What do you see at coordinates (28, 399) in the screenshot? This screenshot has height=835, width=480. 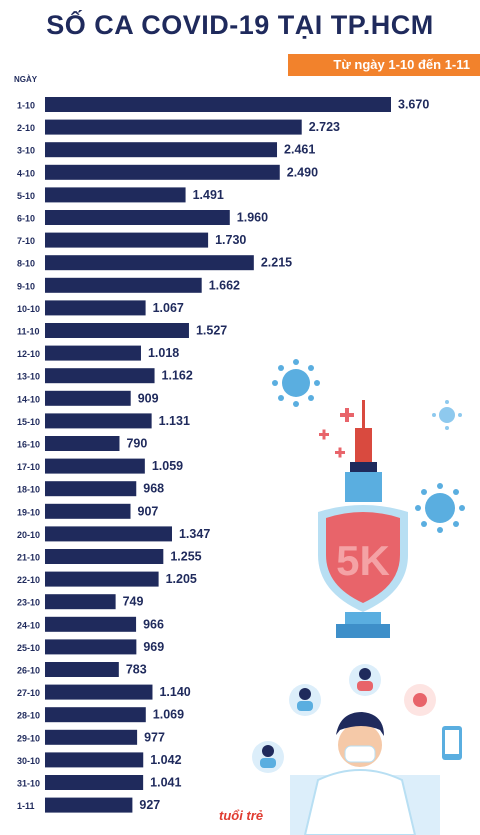 I see `category-tick-label: 14-10` at bounding box center [28, 399].